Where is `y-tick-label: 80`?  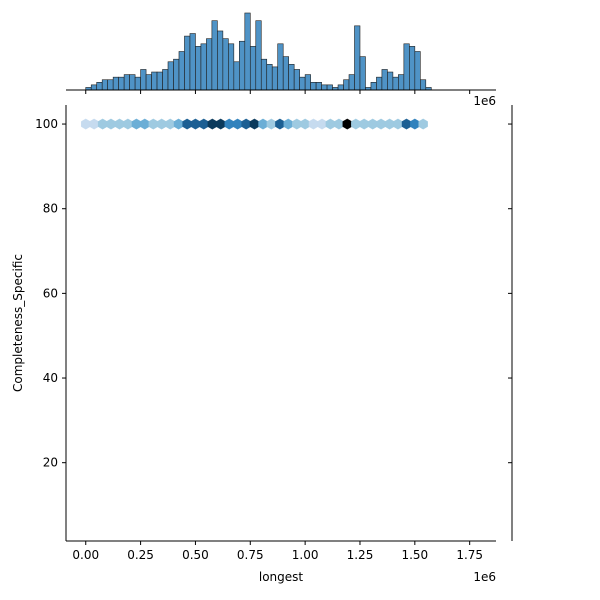
y-tick-label: 80 is located at coordinates (50, 209).